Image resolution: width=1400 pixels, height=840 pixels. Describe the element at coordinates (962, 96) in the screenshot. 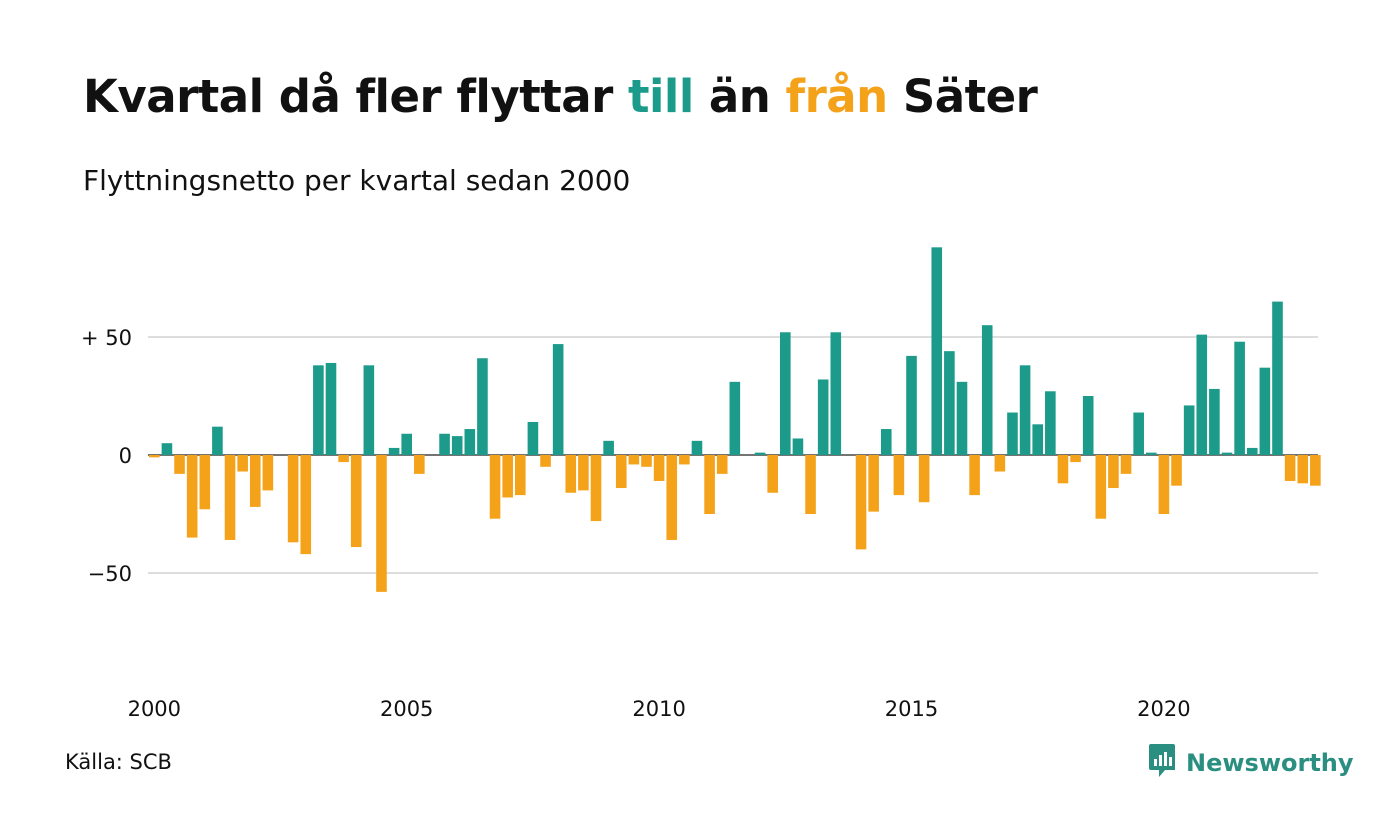

I see `title-text-3: Säter` at that location.